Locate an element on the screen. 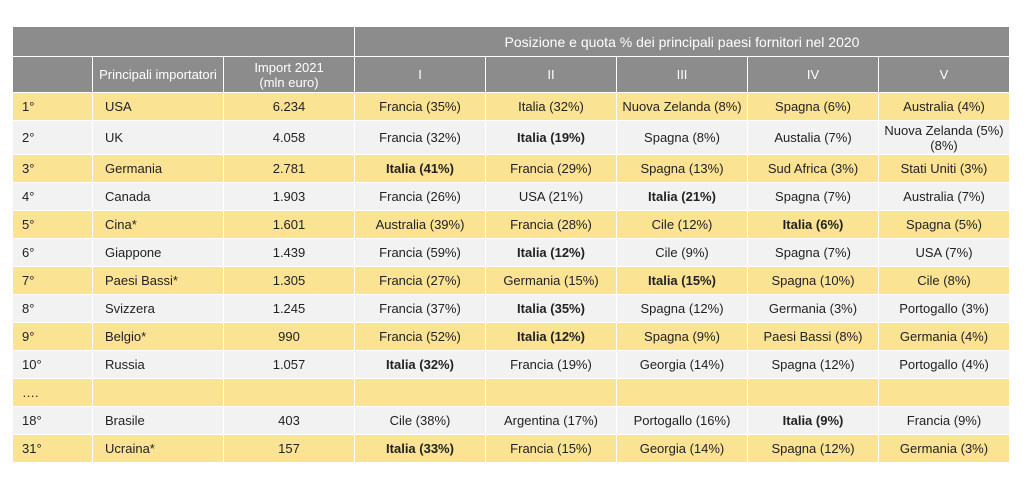  header-position-4: IV is located at coordinates (813, 74).